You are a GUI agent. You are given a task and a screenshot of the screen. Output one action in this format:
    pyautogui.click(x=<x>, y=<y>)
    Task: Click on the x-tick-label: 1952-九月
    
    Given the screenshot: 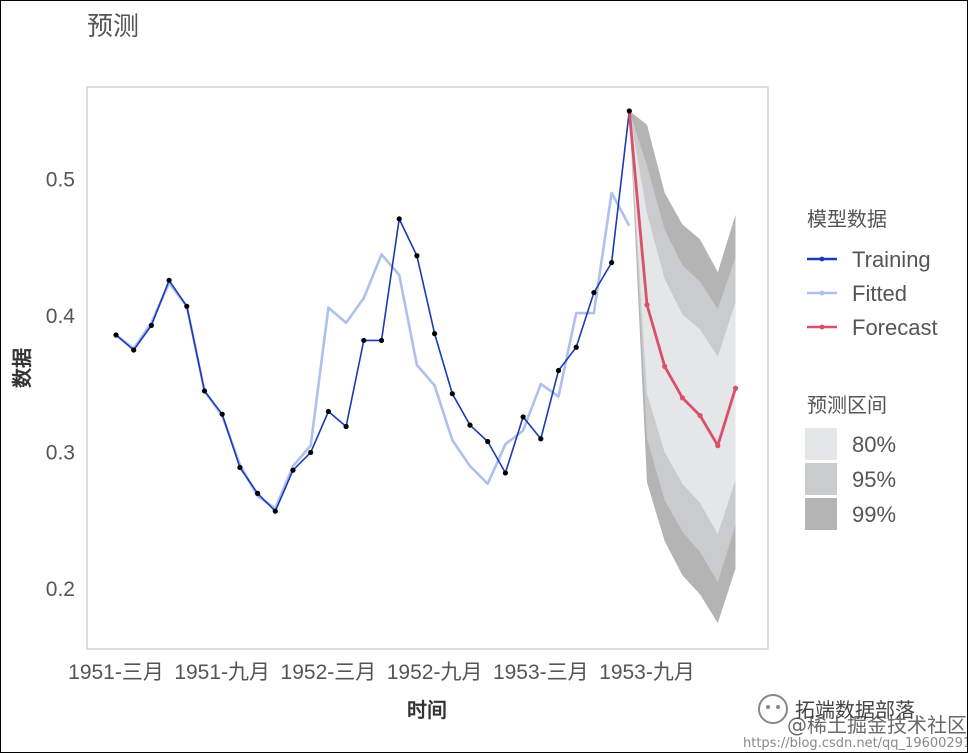 What is the action you would take?
    pyautogui.click(x=435, y=672)
    